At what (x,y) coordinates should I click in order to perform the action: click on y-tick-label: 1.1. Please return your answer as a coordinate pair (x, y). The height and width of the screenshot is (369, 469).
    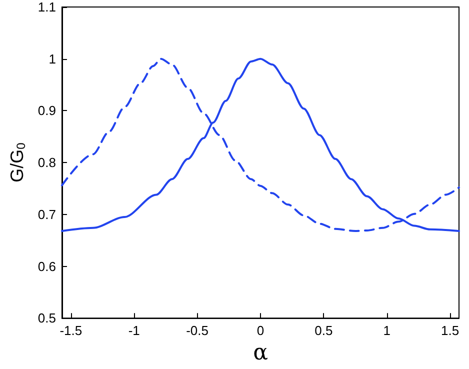
    Looking at the image, I should click on (47, 7).